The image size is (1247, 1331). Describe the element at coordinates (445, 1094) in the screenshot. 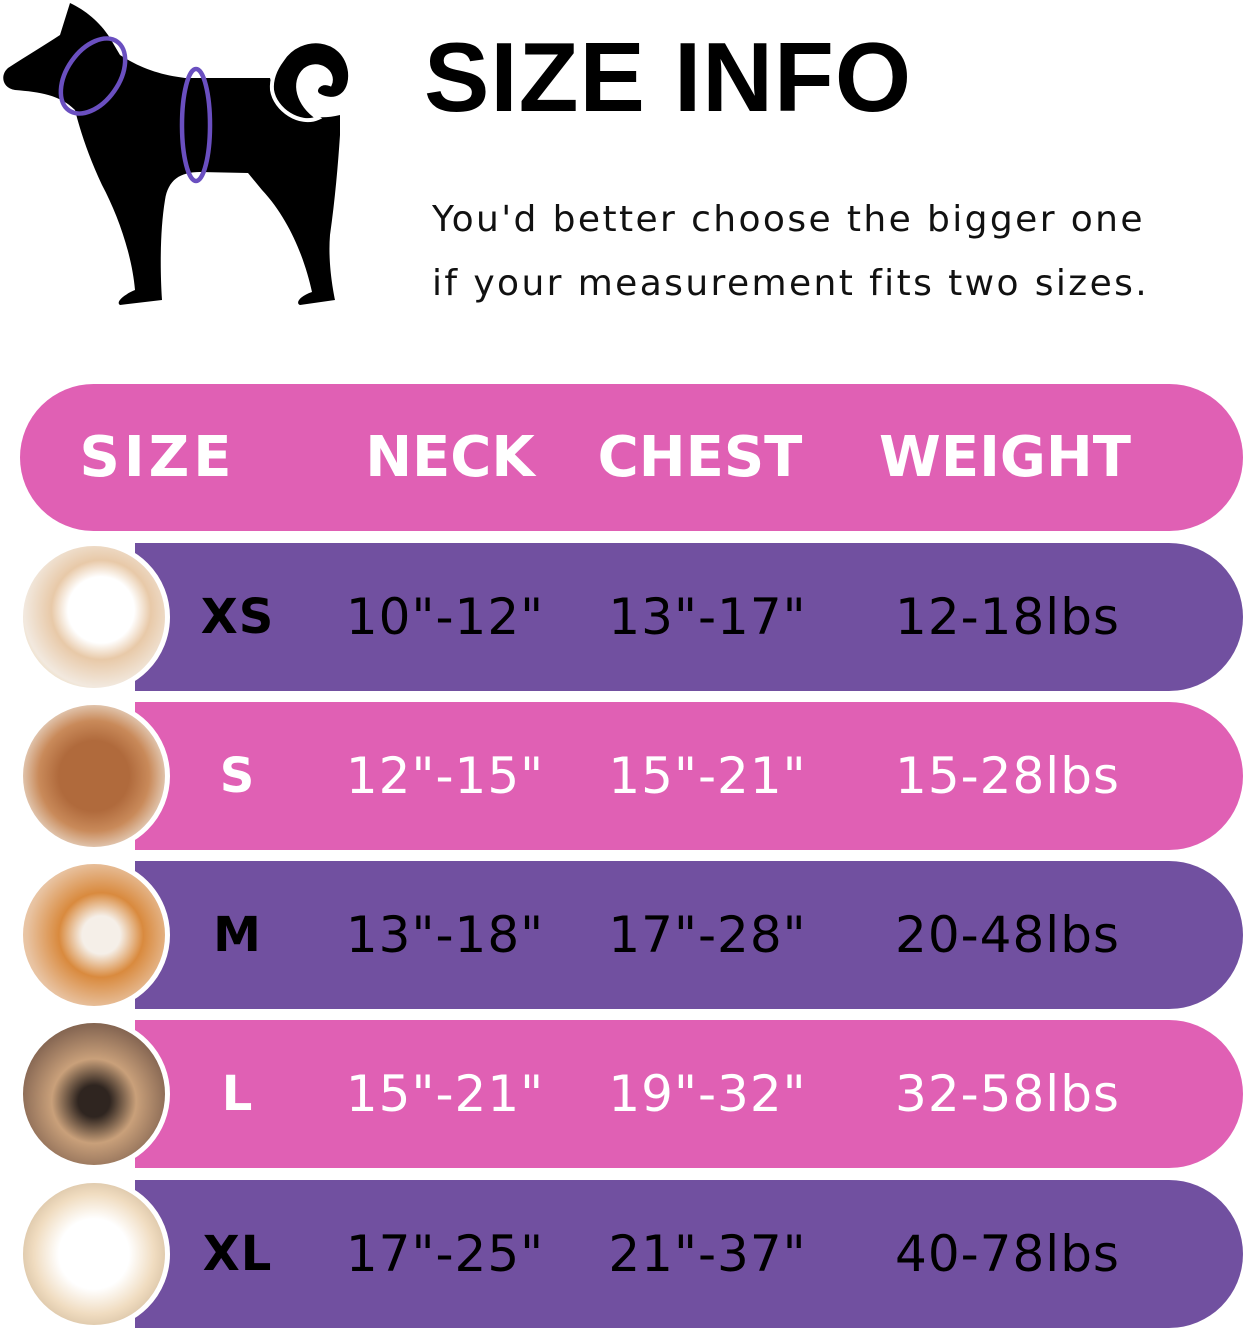

I see `cell-neck: 15"-21"` at that location.